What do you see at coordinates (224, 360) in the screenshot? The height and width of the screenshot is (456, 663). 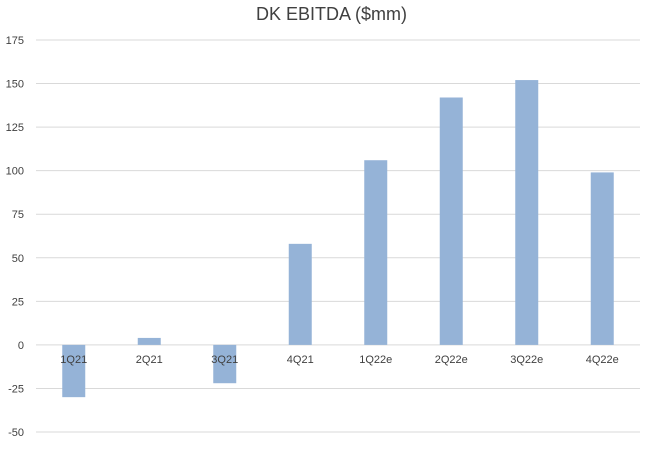 I see `x-tick-label: 3Q21` at bounding box center [224, 360].